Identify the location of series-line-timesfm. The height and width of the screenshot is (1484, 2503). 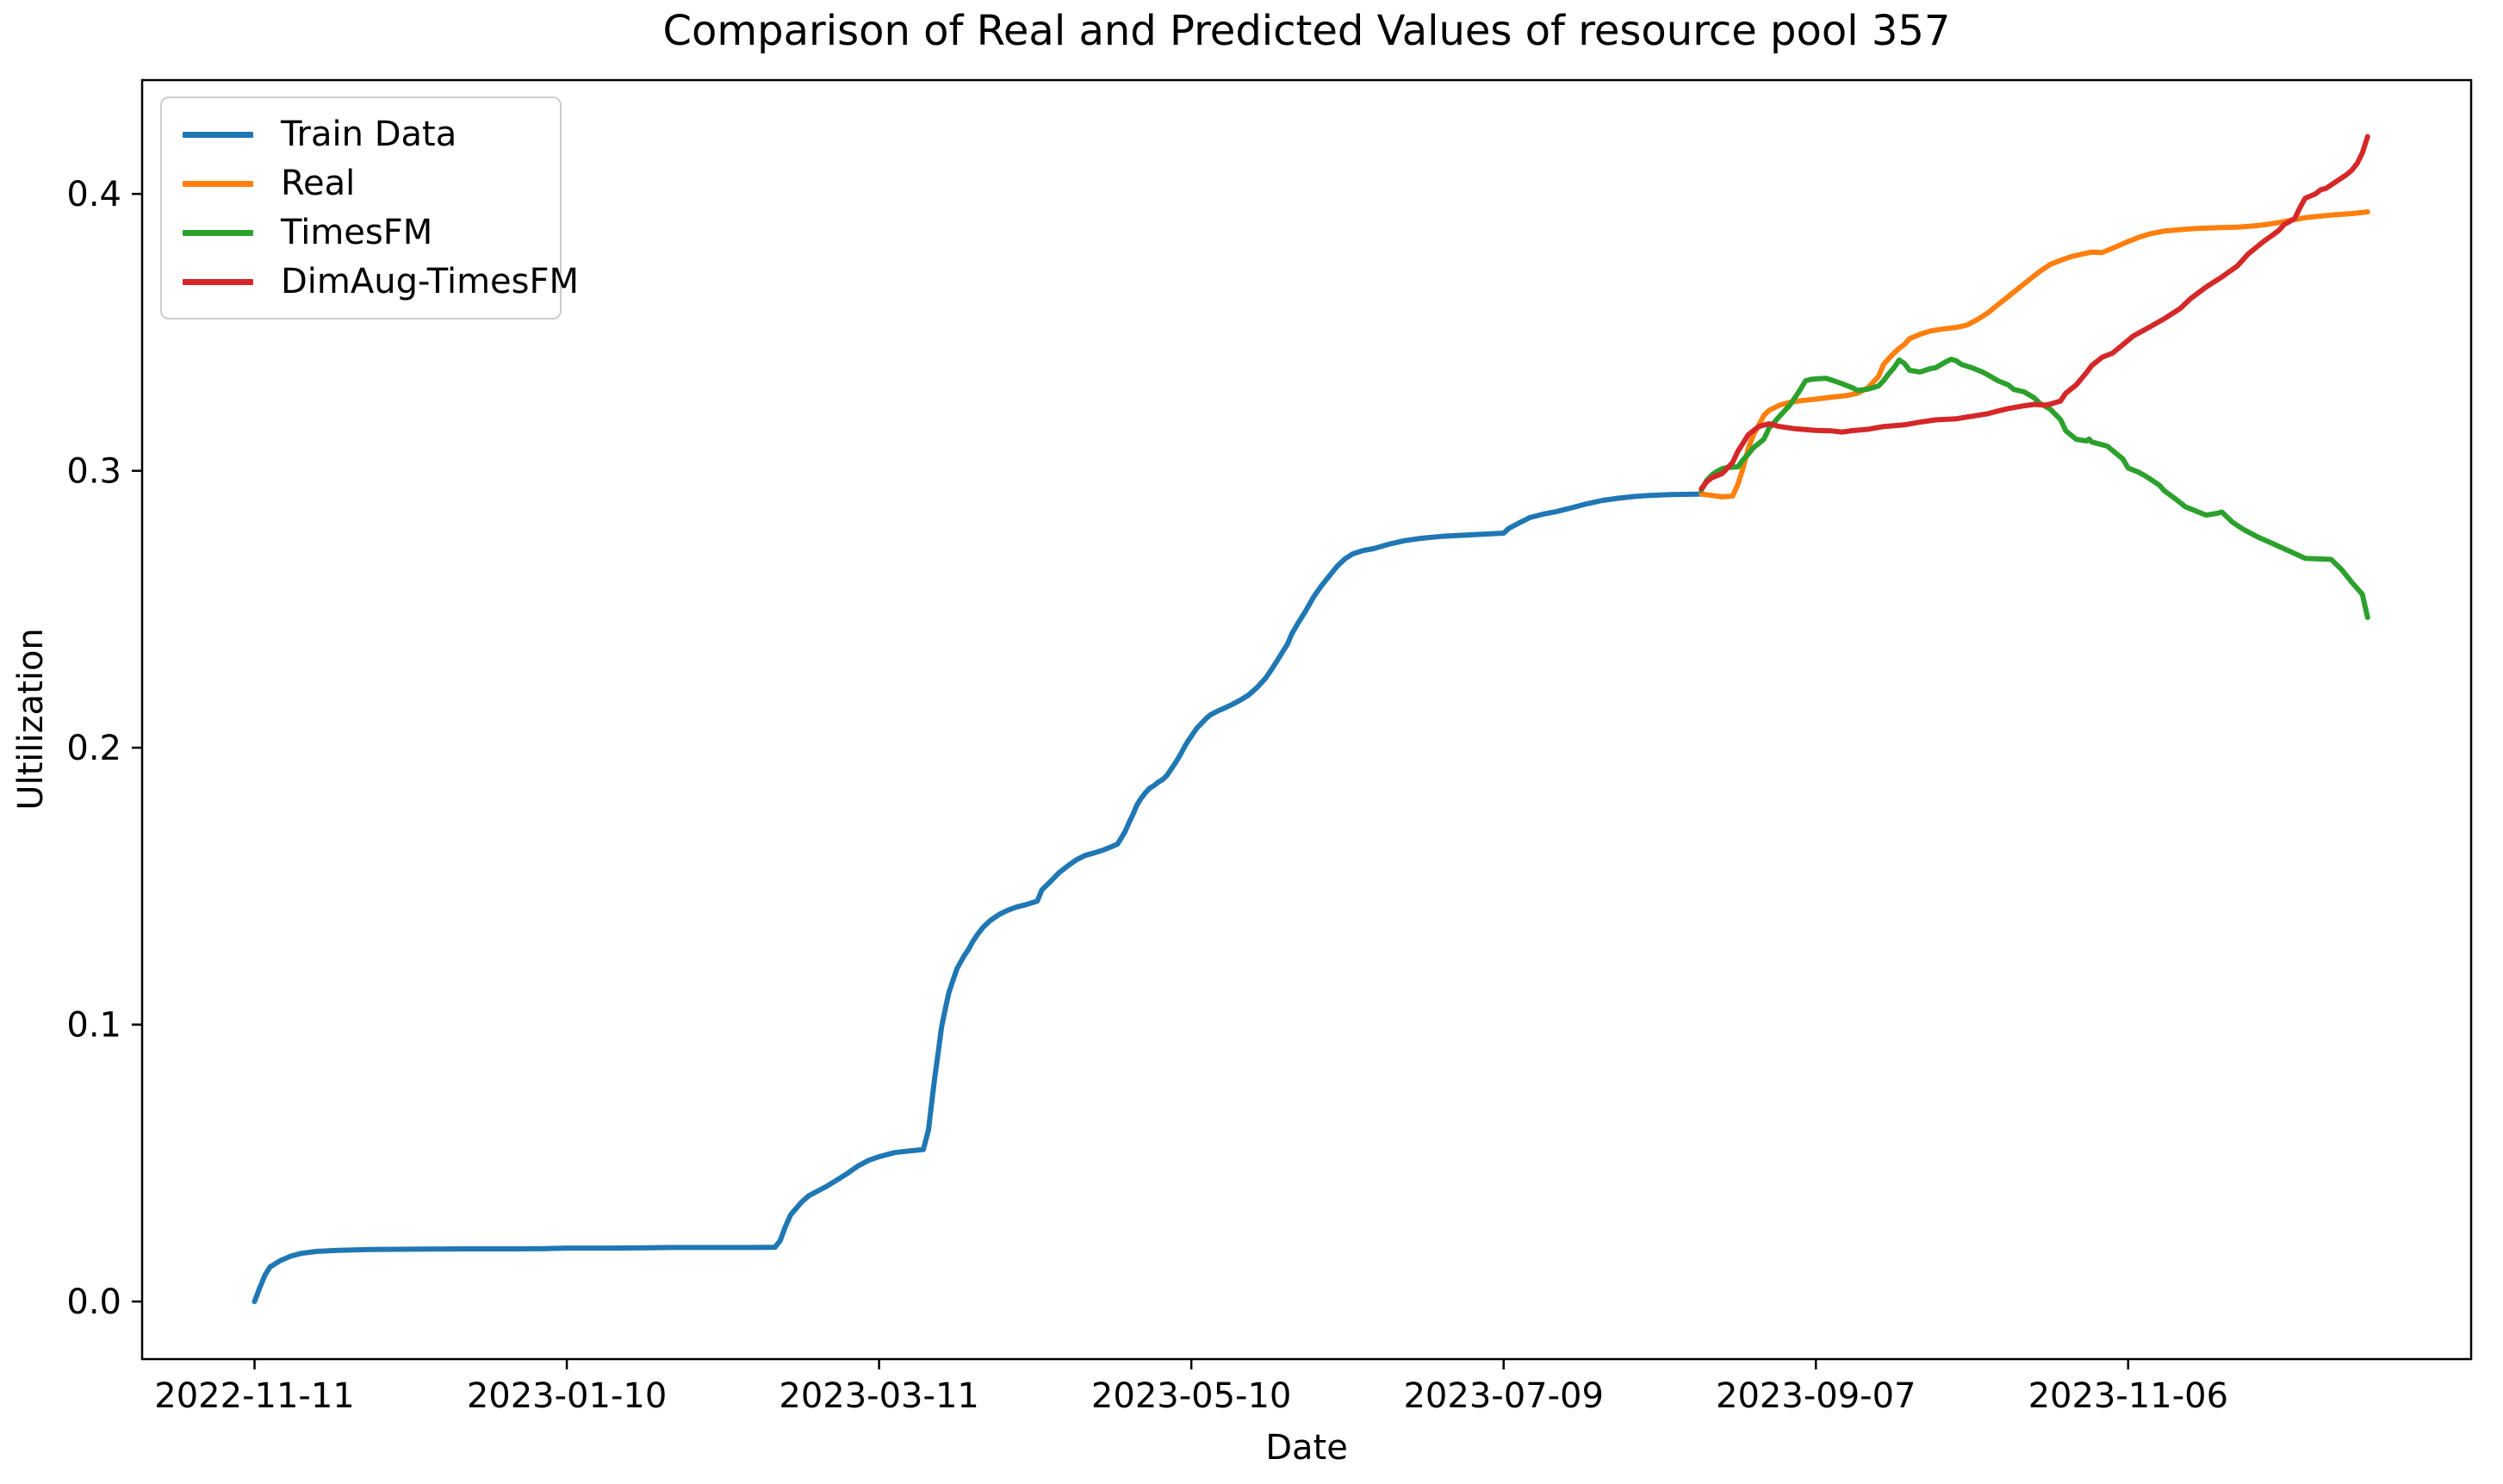
(2034, 488).